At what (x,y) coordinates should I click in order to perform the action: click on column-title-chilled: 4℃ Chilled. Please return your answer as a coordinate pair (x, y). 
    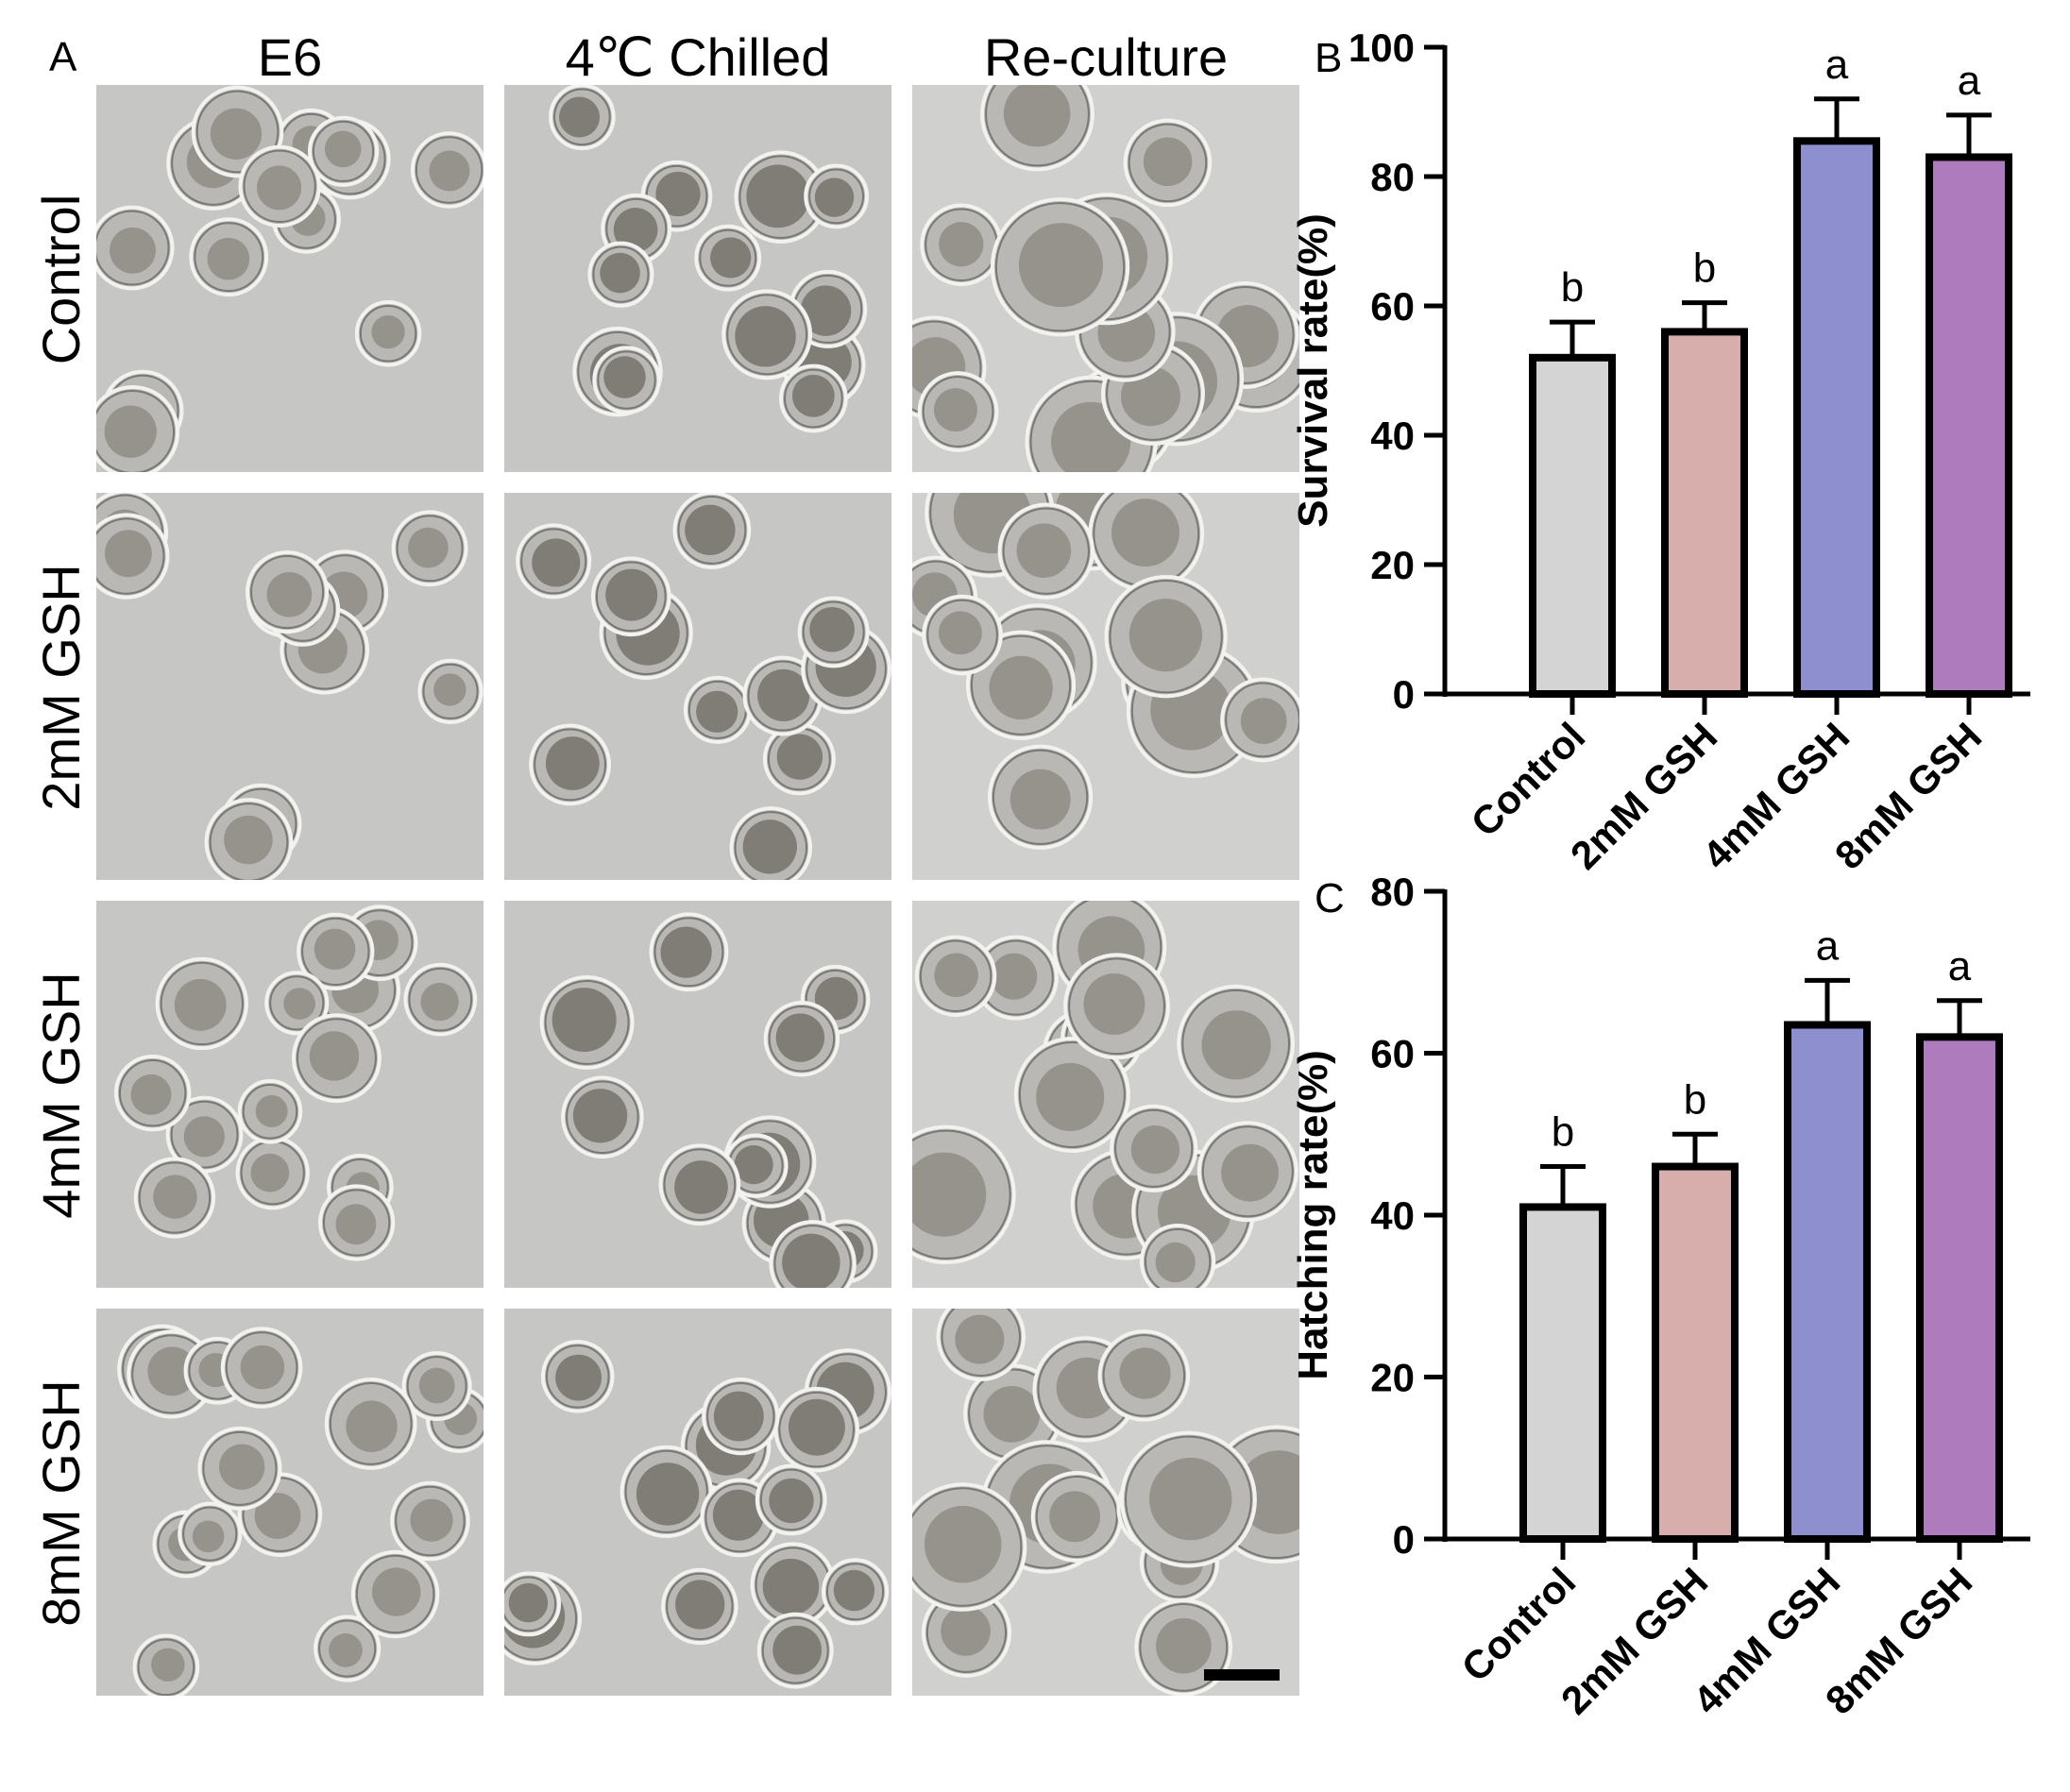
    Looking at the image, I should click on (698, 57).